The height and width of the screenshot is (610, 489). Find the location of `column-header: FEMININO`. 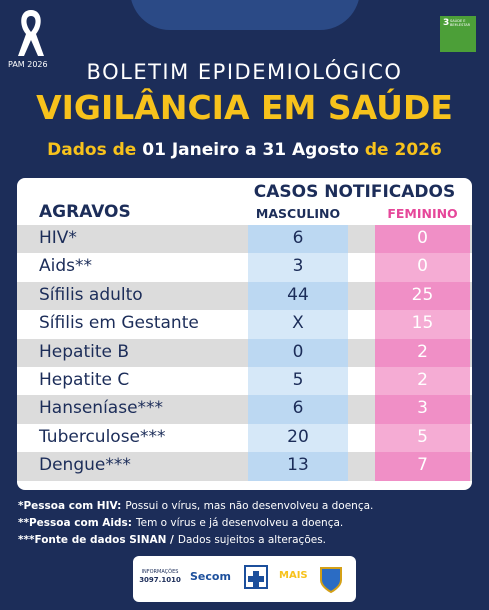

column-header: FEMININO is located at coordinates (422, 213).